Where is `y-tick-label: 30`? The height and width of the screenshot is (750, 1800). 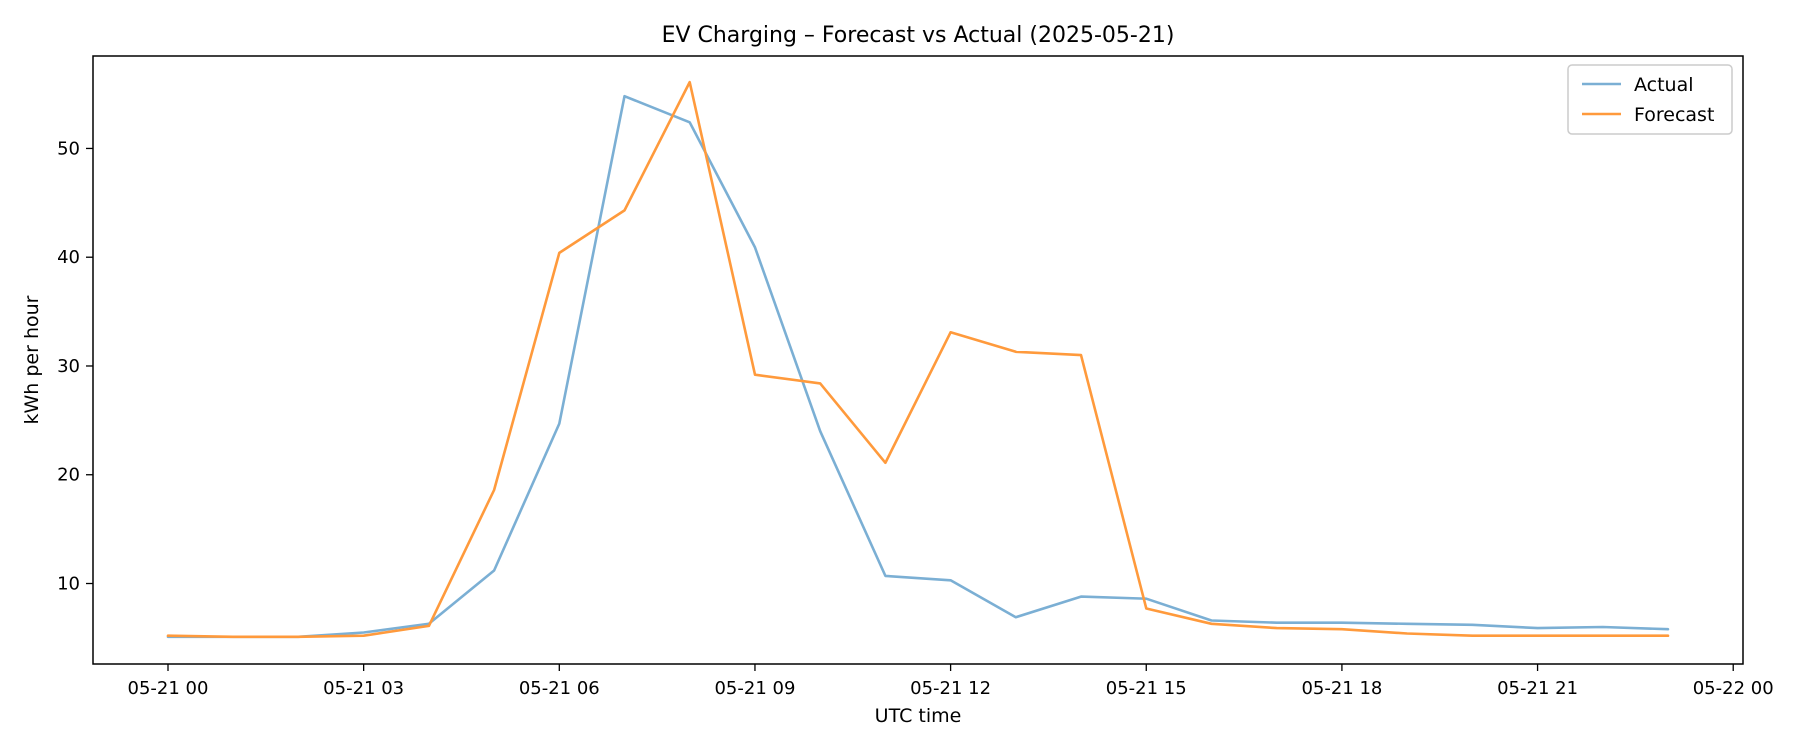
y-tick-label: 30 is located at coordinates (68, 366).